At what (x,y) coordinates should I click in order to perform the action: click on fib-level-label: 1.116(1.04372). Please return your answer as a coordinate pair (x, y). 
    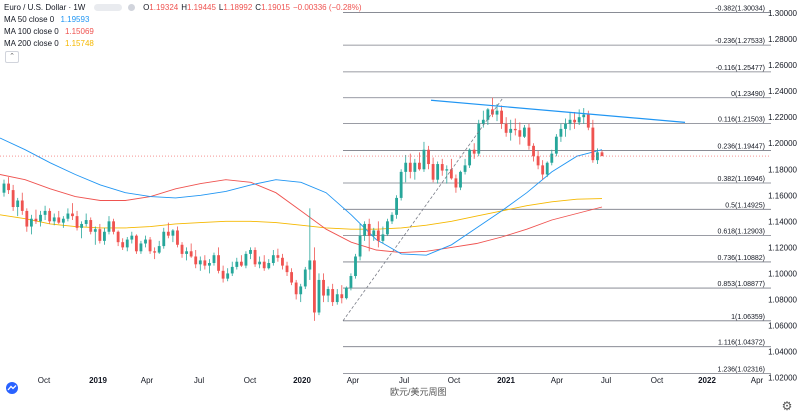
    Looking at the image, I should click on (741, 343).